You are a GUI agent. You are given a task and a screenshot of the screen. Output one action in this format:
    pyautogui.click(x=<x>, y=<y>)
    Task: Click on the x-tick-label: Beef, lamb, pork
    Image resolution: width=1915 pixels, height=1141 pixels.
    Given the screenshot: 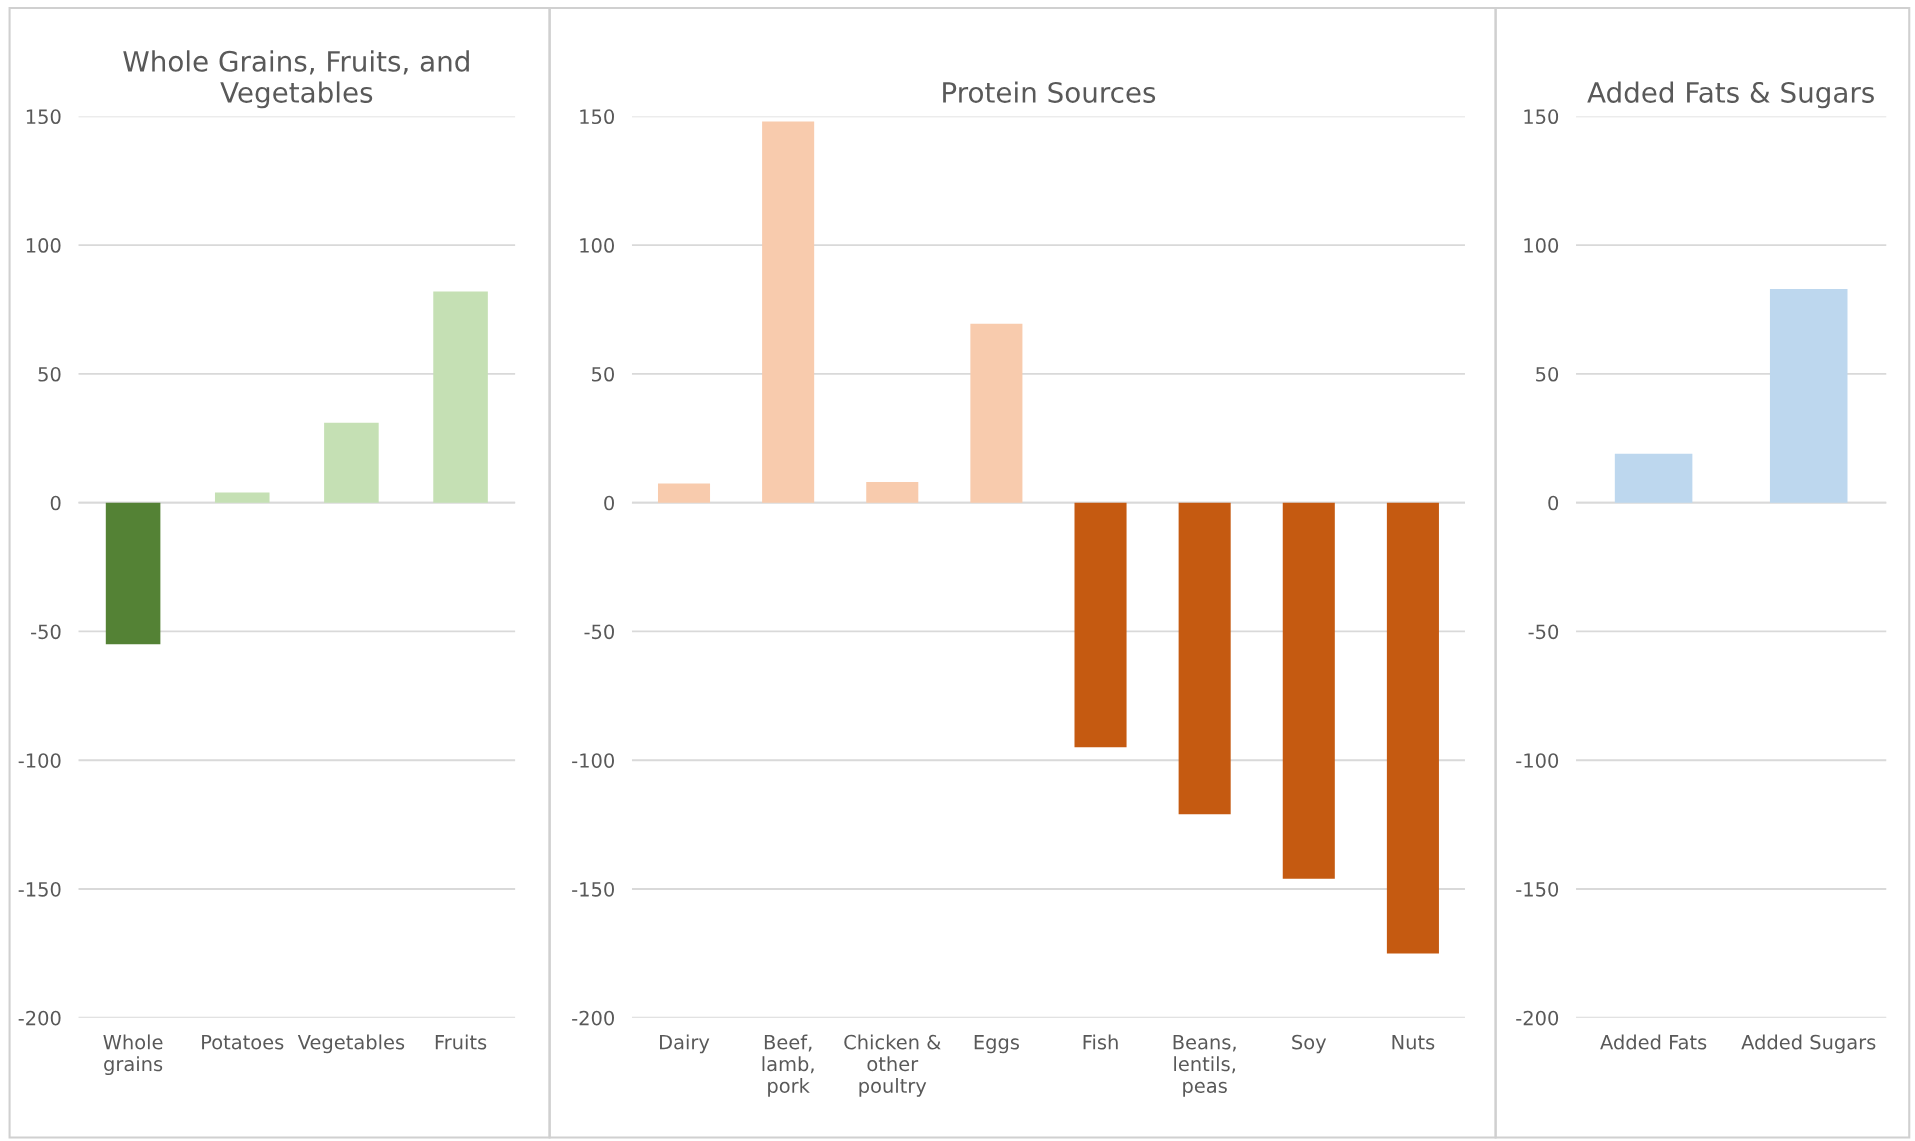 What is the action you would take?
    pyautogui.click(x=788, y=1065)
    